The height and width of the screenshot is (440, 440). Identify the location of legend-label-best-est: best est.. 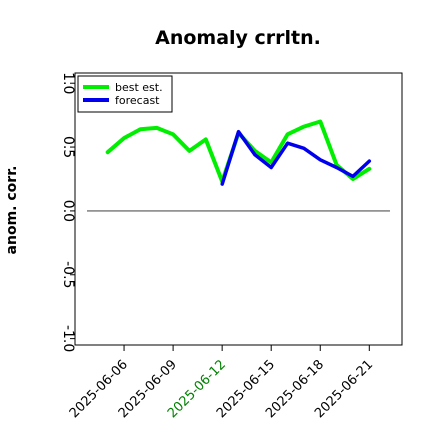
(139, 87).